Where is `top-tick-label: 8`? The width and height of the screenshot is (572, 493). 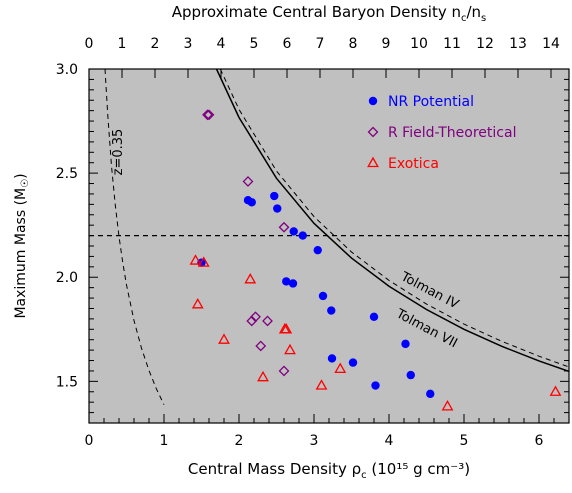
top-tick-label: 8 is located at coordinates (353, 44).